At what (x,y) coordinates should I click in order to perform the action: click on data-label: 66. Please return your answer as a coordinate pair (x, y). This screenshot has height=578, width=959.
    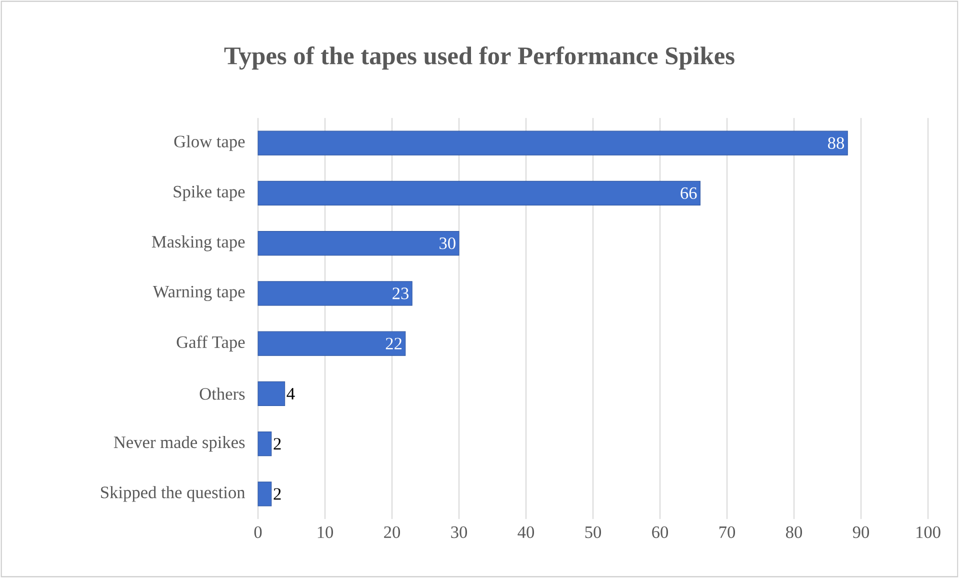
    Looking at the image, I should click on (688, 193).